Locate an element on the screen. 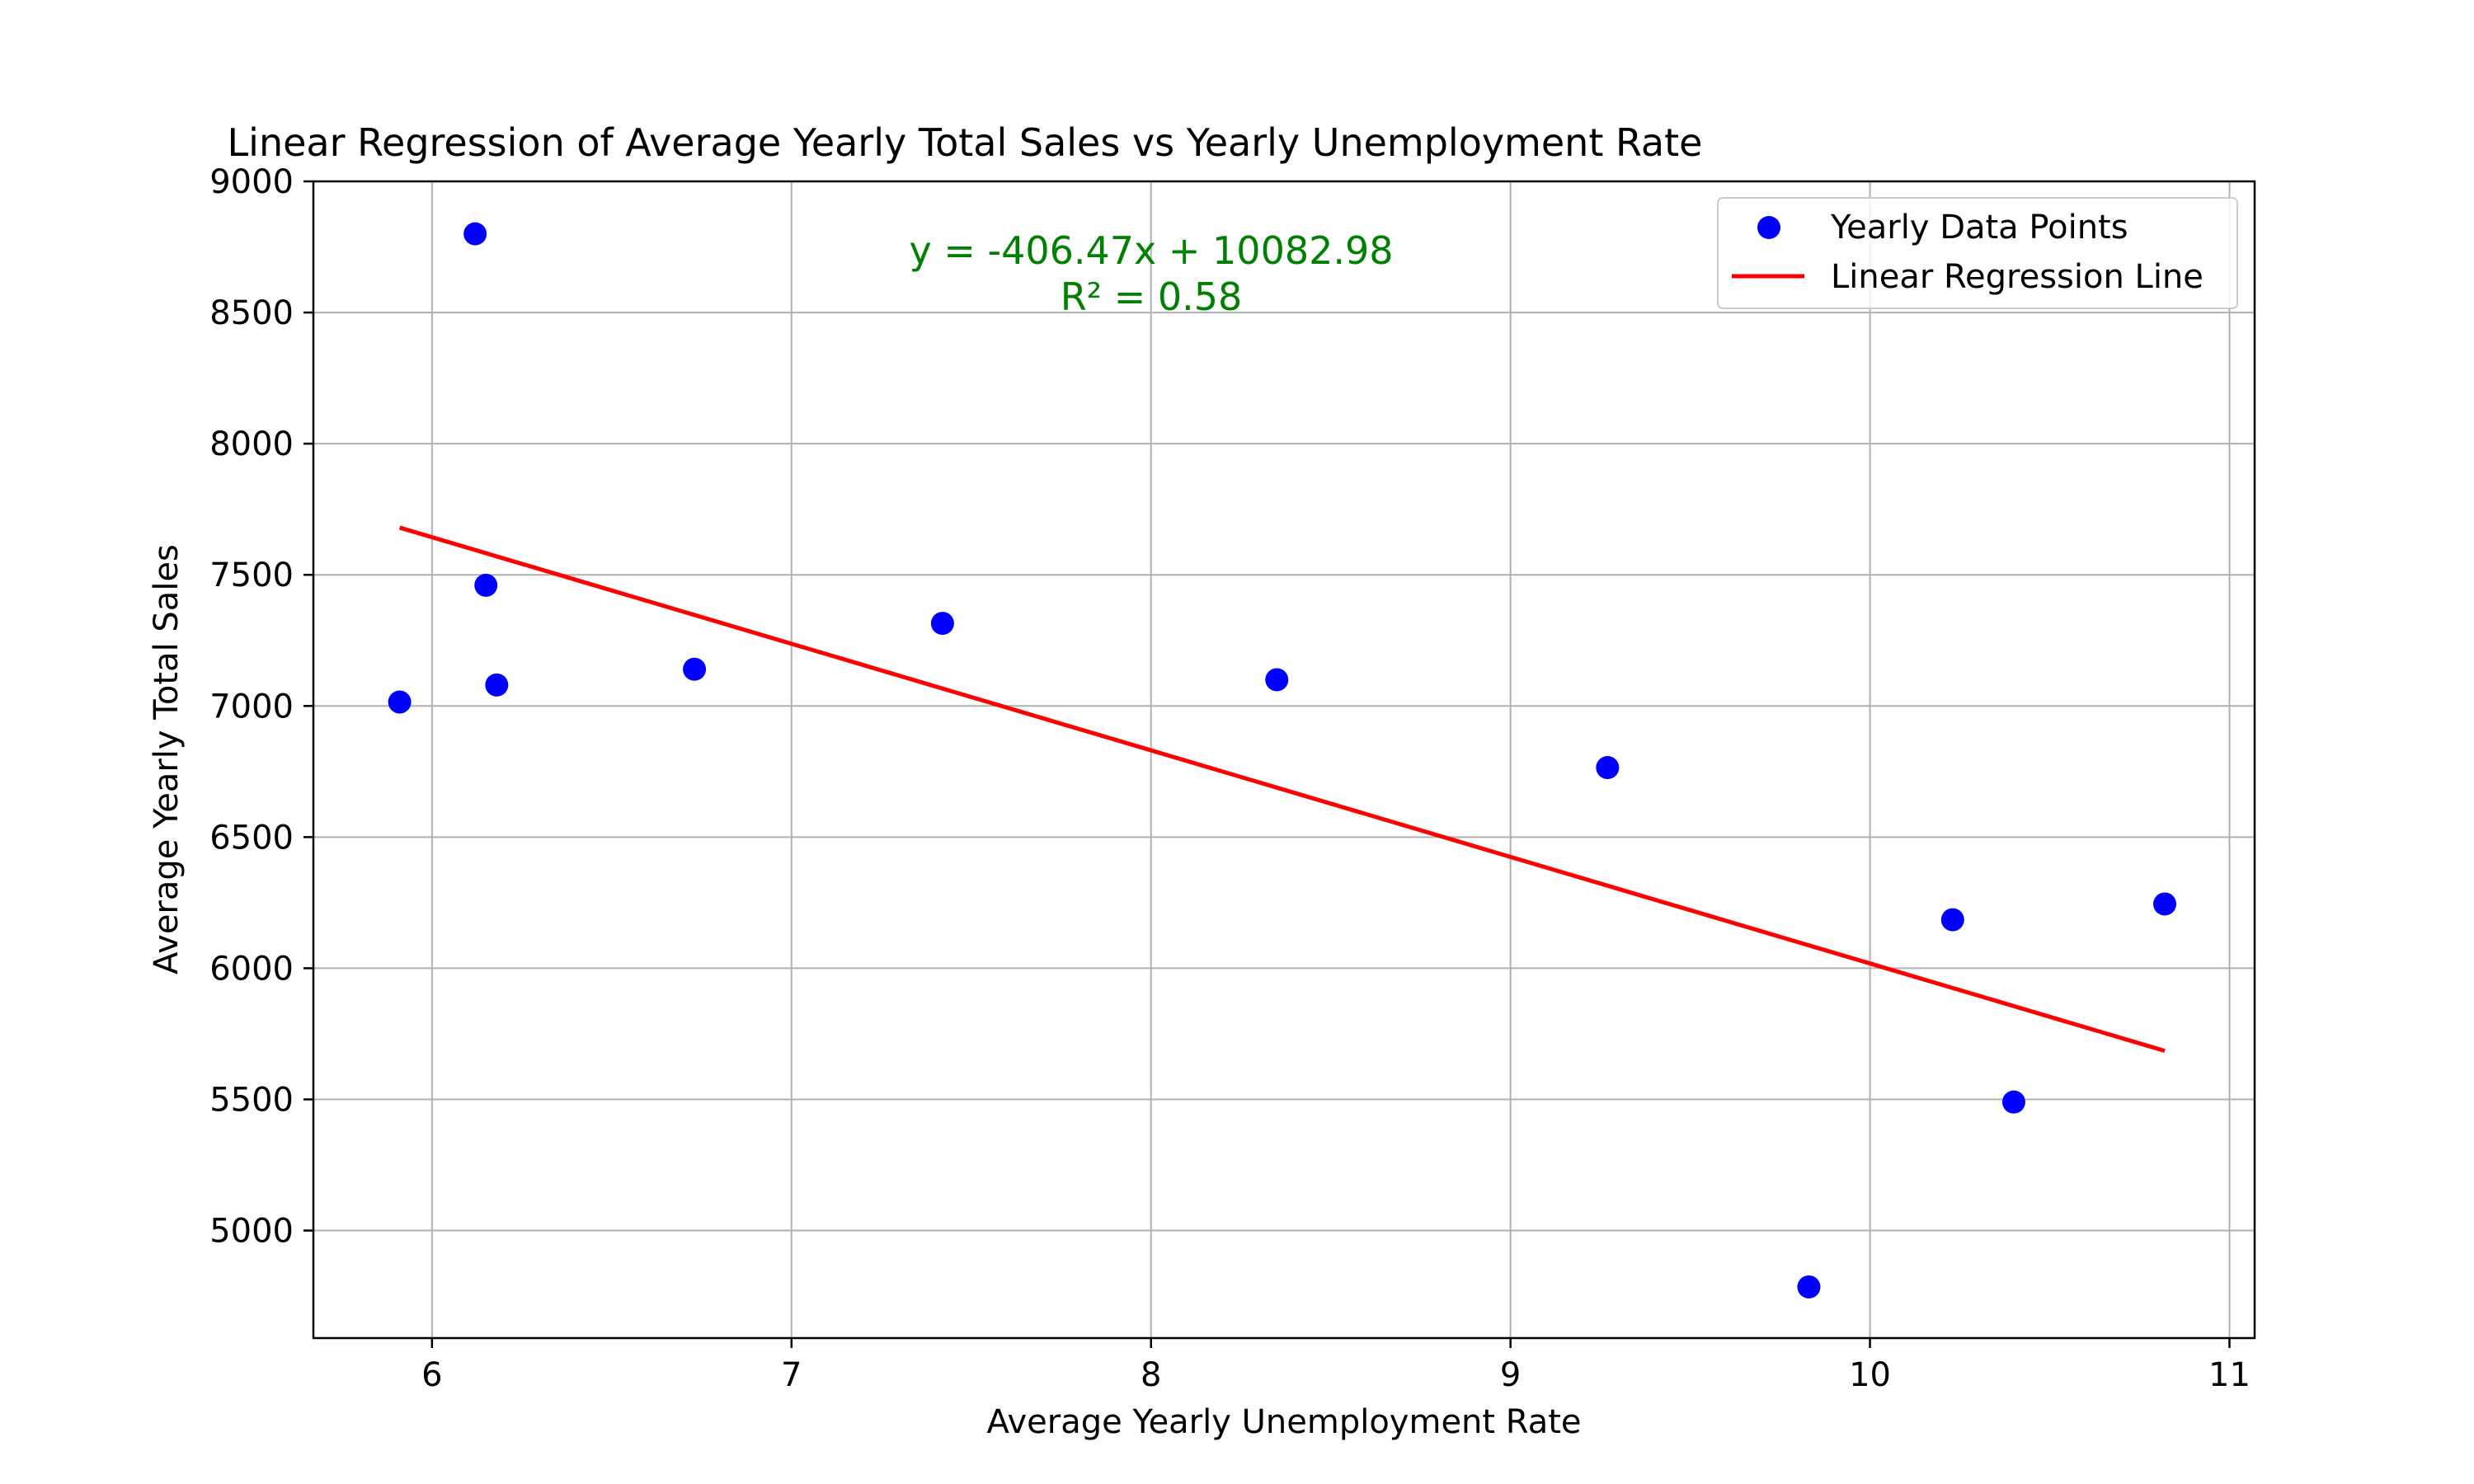  y-axis-label: Average Yearly Total Sales is located at coordinates (167, 759).